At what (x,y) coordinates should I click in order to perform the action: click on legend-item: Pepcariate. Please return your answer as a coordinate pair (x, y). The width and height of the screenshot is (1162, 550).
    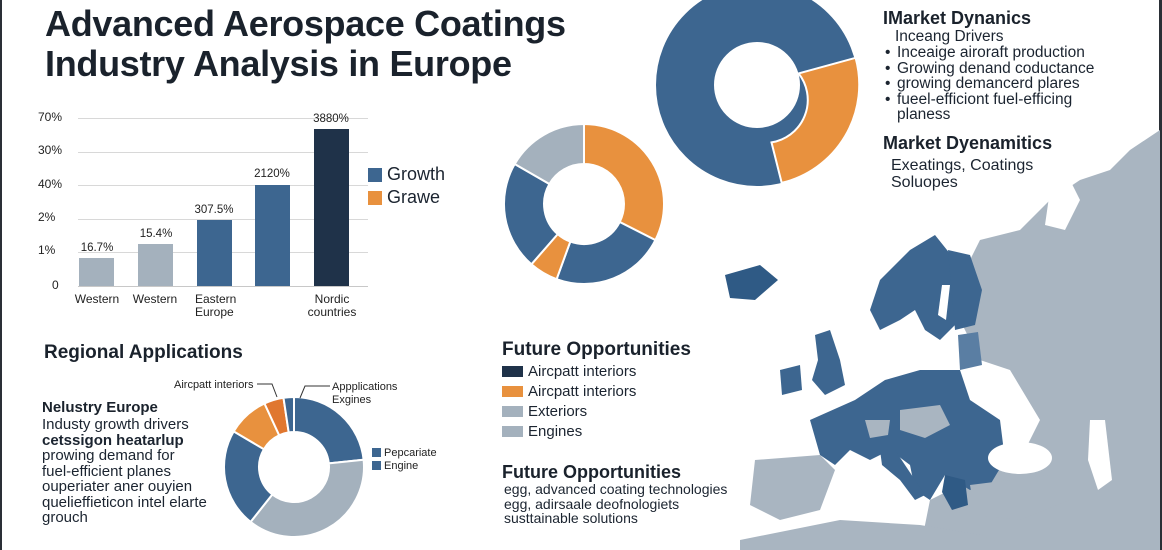
    Looking at the image, I should click on (404, 452).